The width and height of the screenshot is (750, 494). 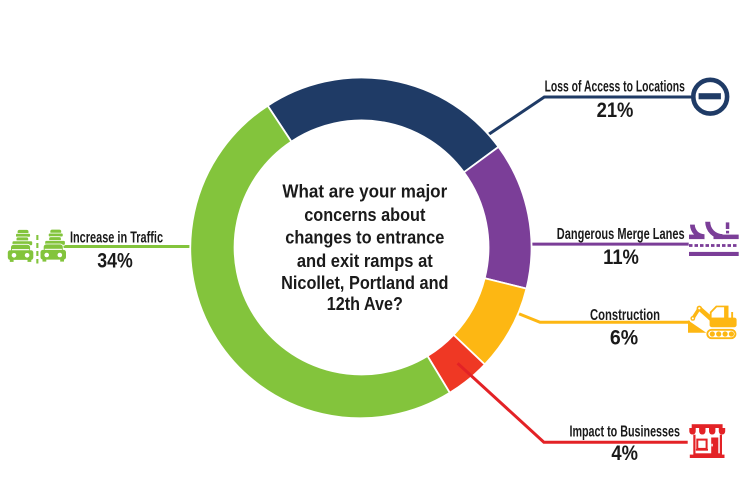 What do you see at coordinates (615, 111) in the screenshot?
I see `svg-text: 21%` at bounding box center [615, 111].